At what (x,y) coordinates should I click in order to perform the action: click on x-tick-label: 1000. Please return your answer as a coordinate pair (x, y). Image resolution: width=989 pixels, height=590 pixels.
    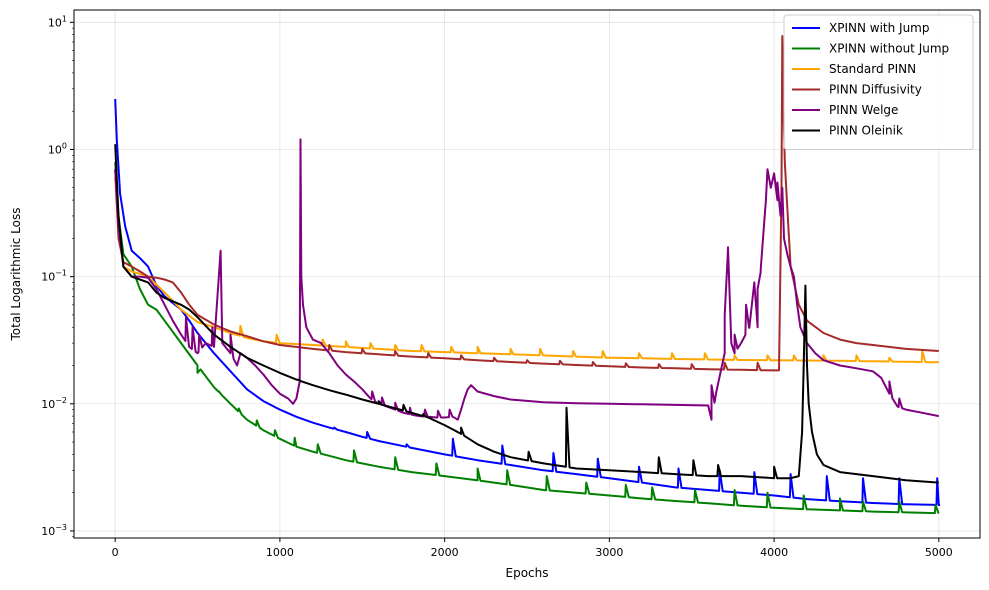
    Looking at the image, I should click on (280, 552).